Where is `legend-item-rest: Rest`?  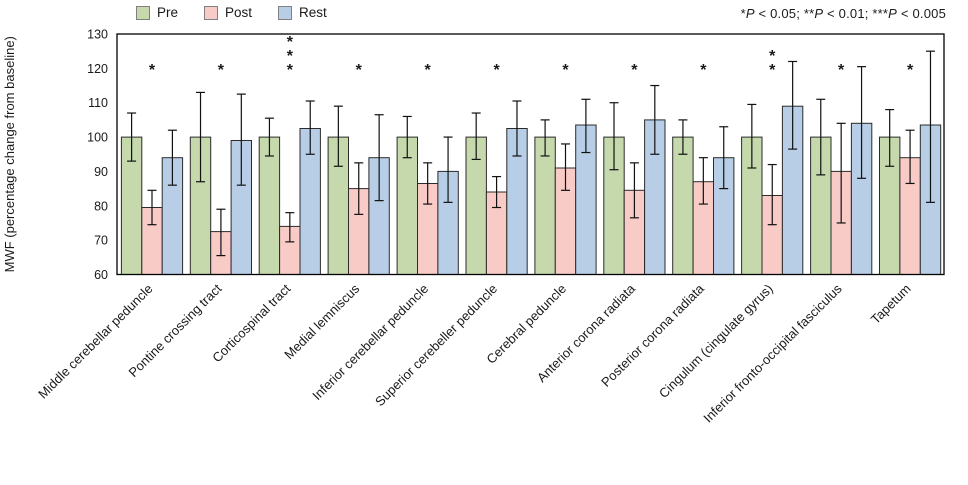
legend-item-rest: Rest is located at coordinates (302, 12).